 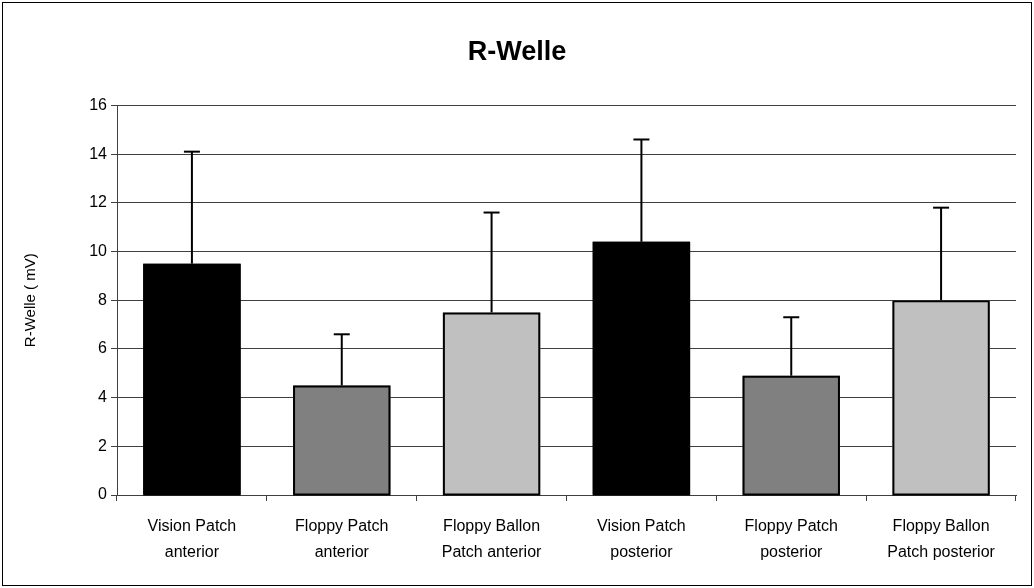 What do you see at coordinates (30, 300) in the screenshot?
I see `y-axis-title: R-Welle ( mV)` at bounding box center [30, 300].